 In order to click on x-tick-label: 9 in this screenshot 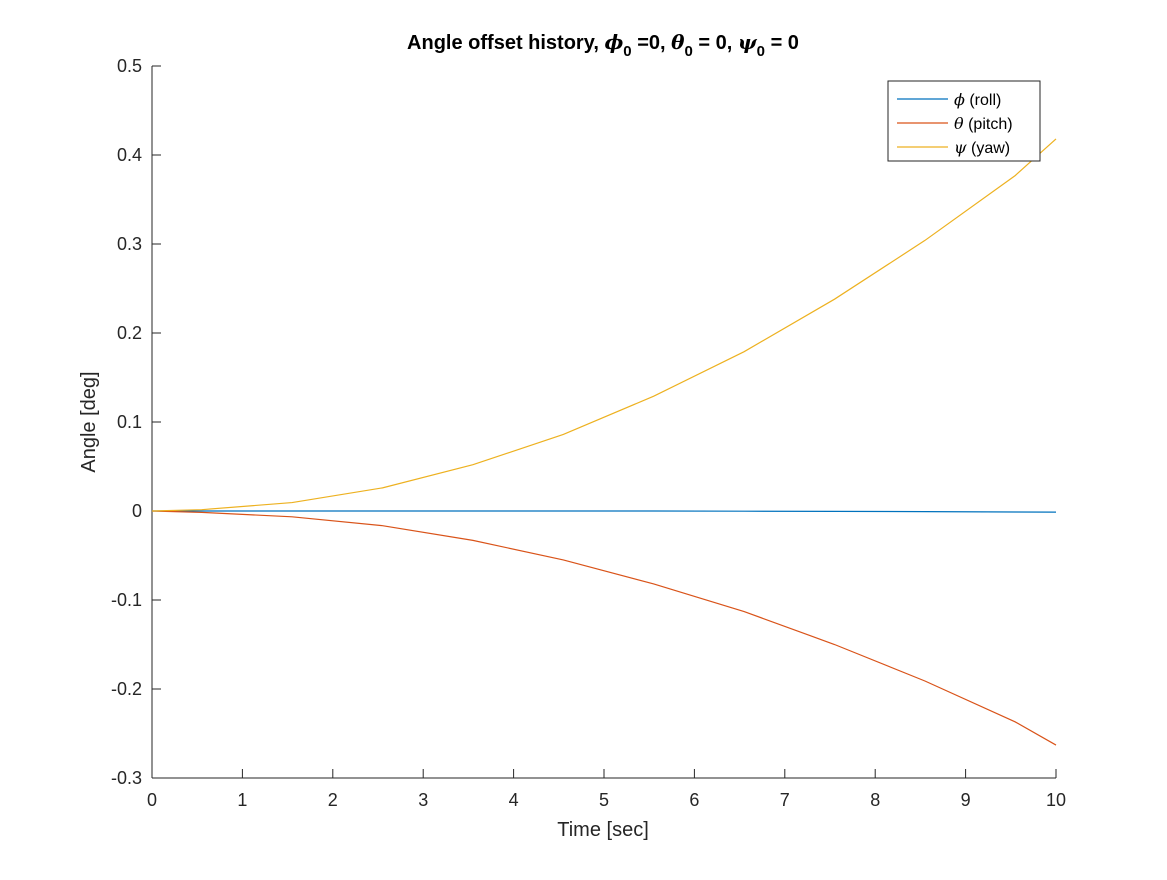, I will do `click(966, 800)`.